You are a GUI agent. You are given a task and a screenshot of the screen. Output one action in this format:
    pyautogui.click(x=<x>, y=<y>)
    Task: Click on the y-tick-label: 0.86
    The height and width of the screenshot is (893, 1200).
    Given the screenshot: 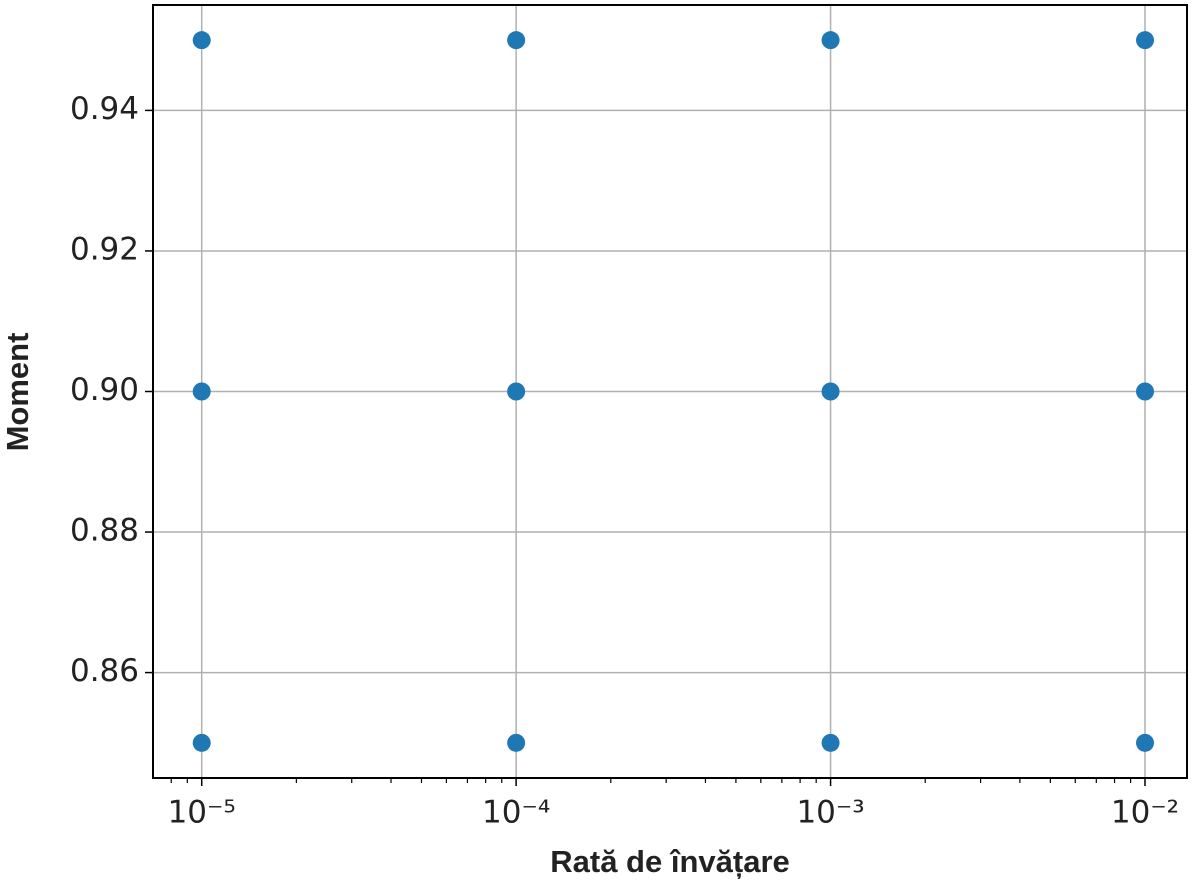 What is the action you would take?
    pyautogui.click(x=104, y=671)
    